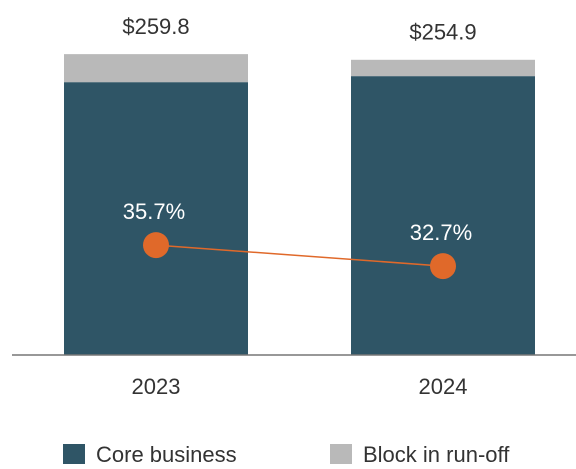 The image size is (576, 469). What do you see at coordinates (155, 26) in the screenshot?
I see `total-label: $259.8` at bounding box center [155, 26].